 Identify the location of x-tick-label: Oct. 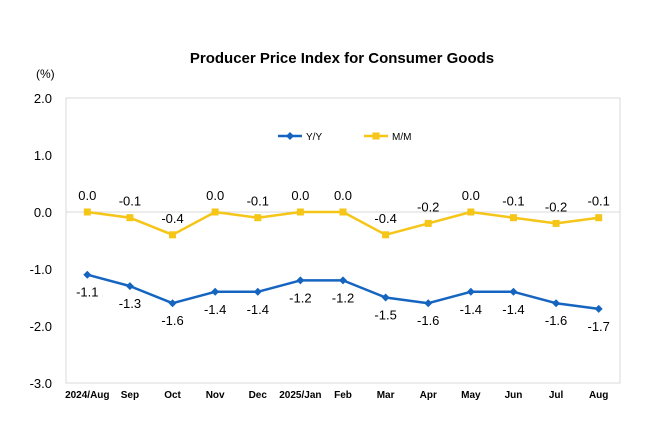
(172, 395).